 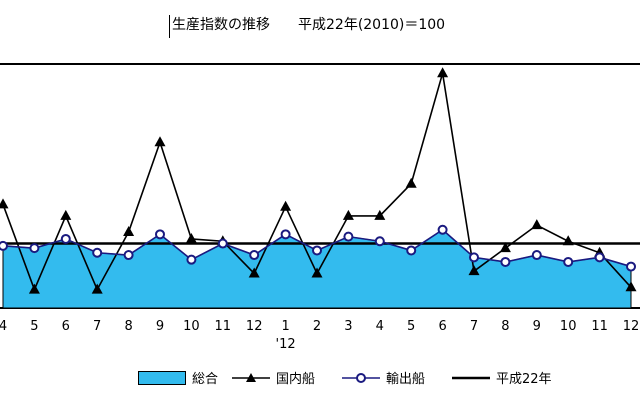 I want to click on legend-swatch-triangle, so click(x=251, y=377).